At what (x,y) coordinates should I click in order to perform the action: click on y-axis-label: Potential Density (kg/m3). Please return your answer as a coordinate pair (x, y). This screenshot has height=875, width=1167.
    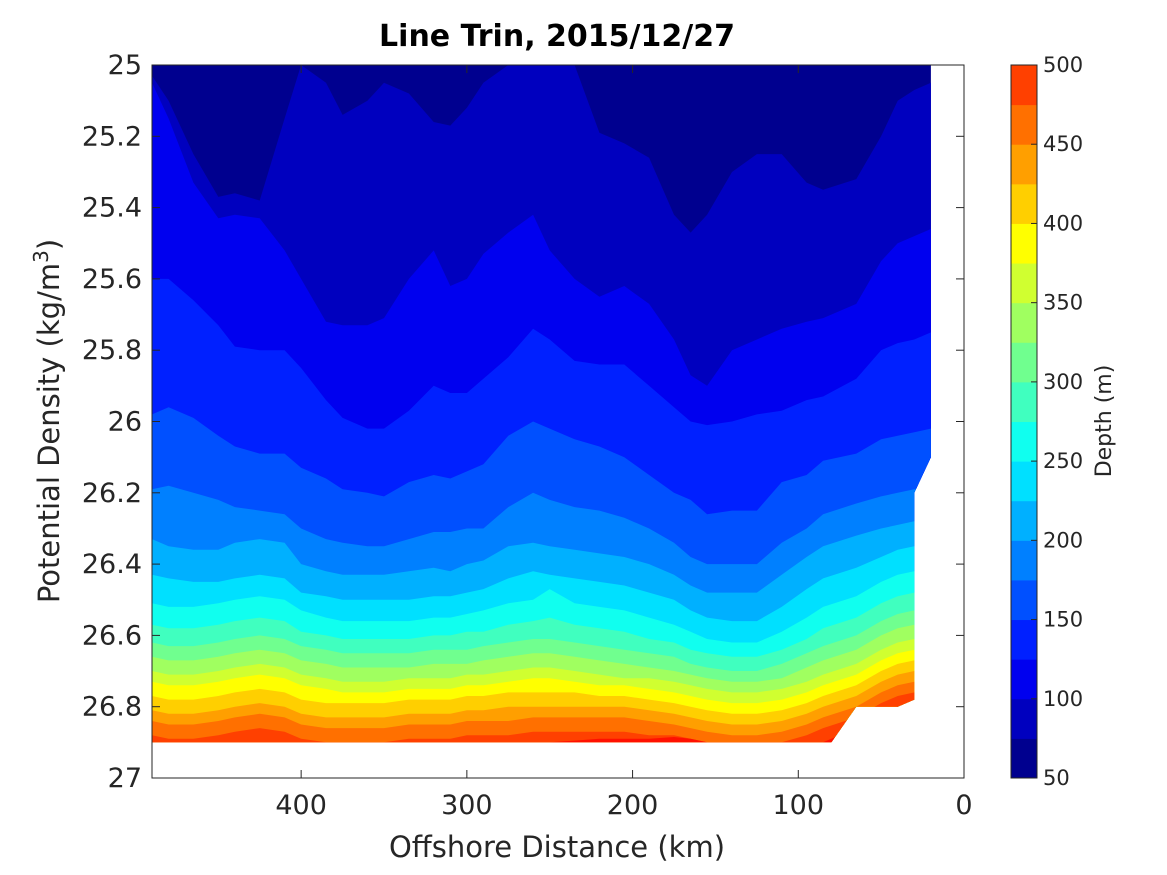
    Looking at the image, I should click on (47, 421).